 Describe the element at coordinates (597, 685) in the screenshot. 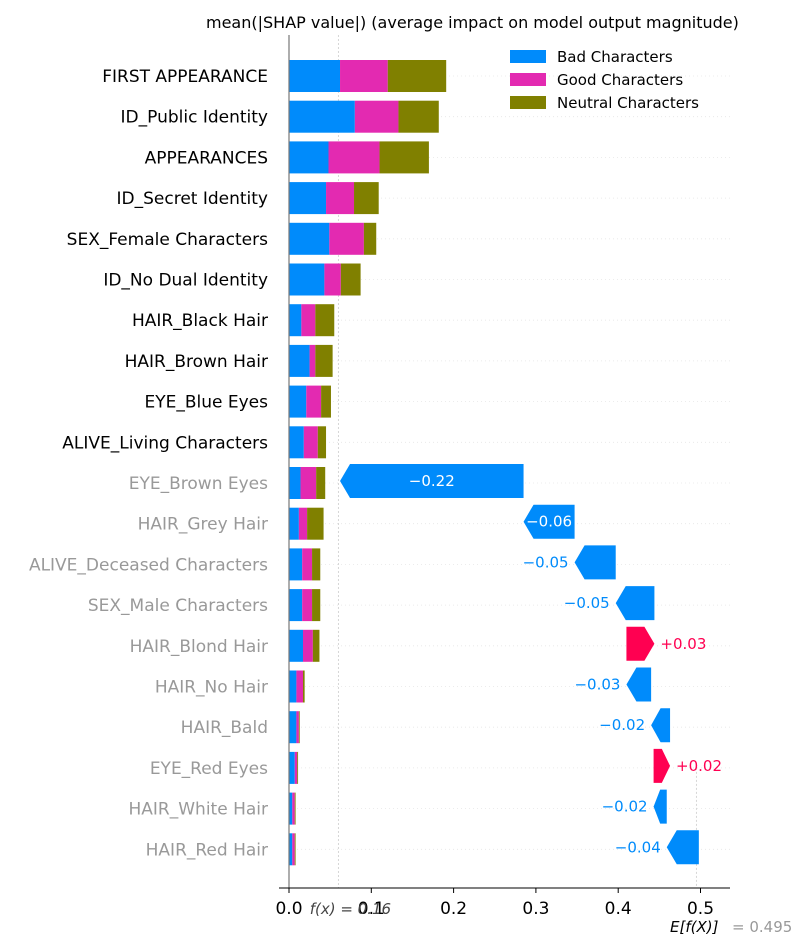

I see `contribution-value-label: −0.03` at that location.